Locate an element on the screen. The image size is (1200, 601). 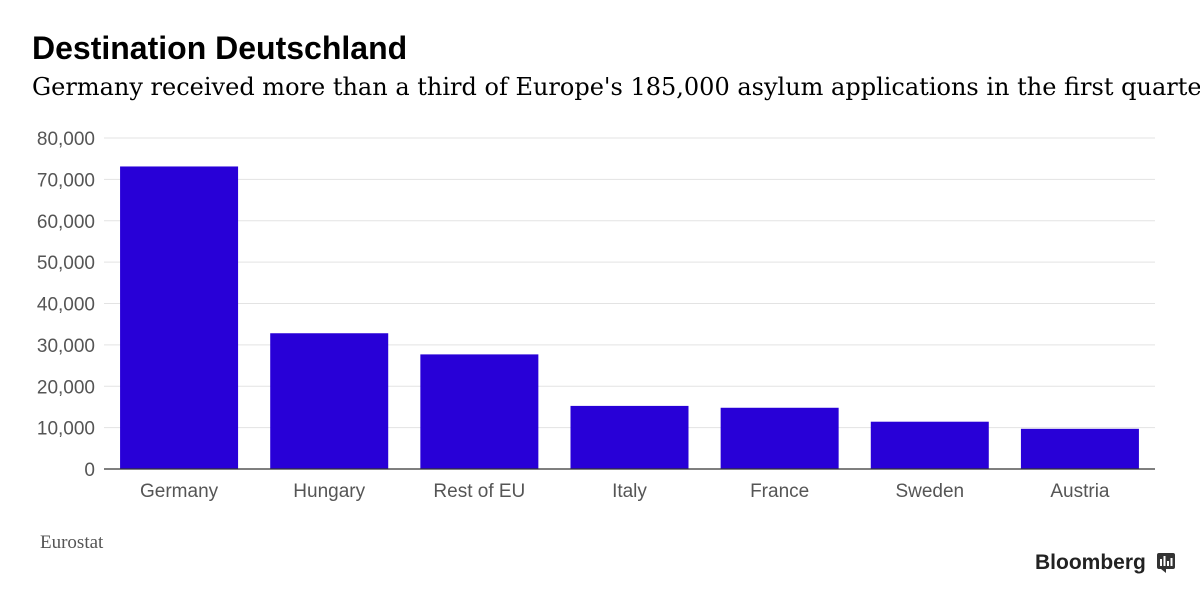
x-tick-label: Italy is located at coordinates (629, 491).